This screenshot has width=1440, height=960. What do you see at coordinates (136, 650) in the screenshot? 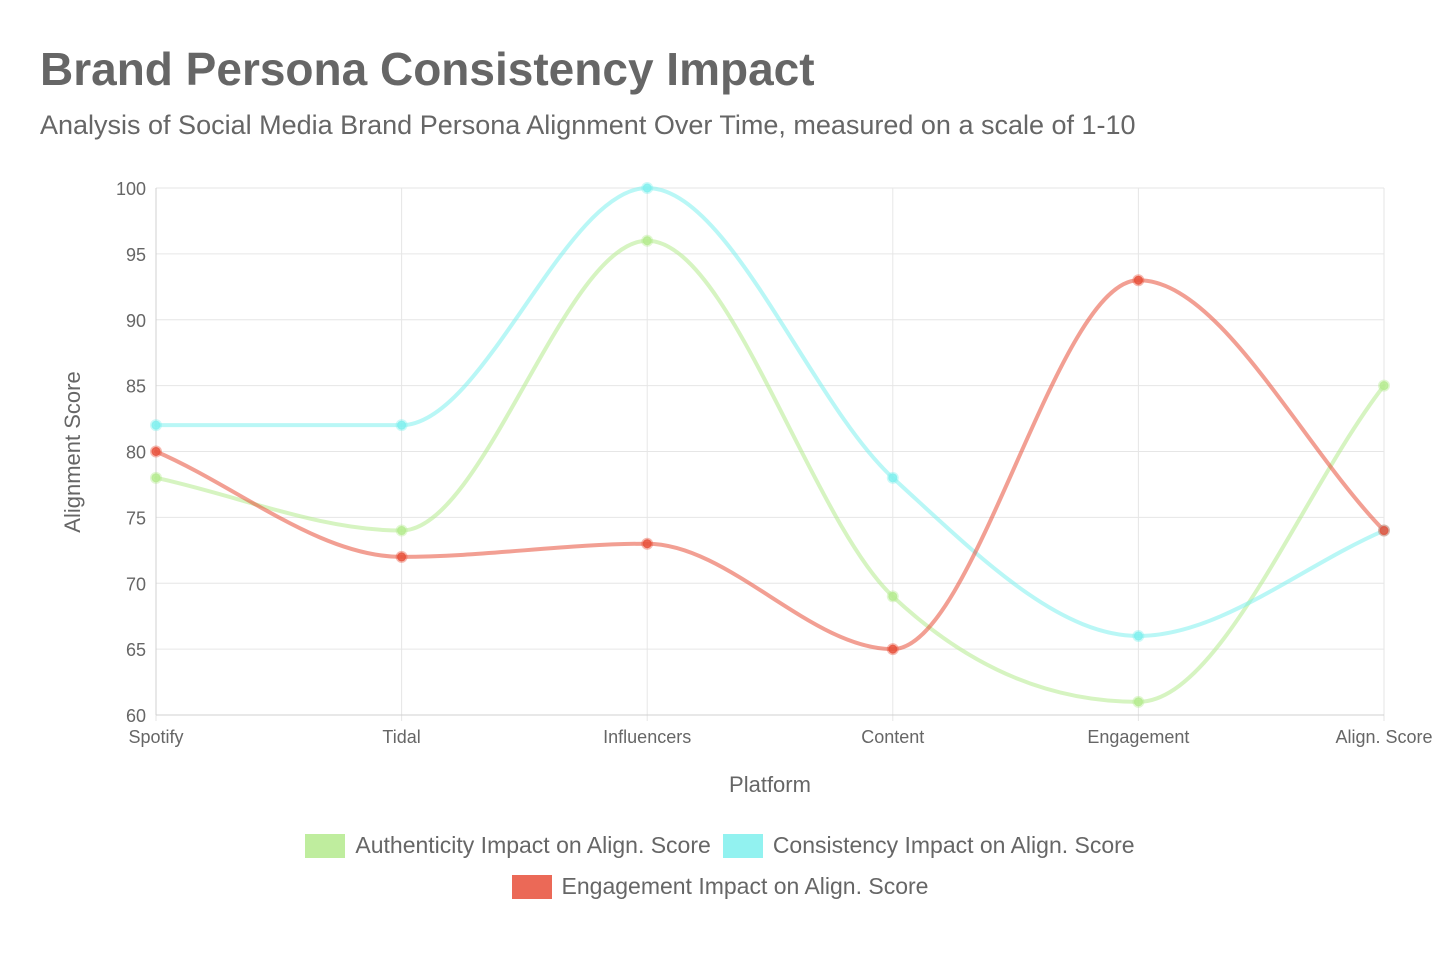
I see `y-tick-label: 65` at bounding box center [136, 650].